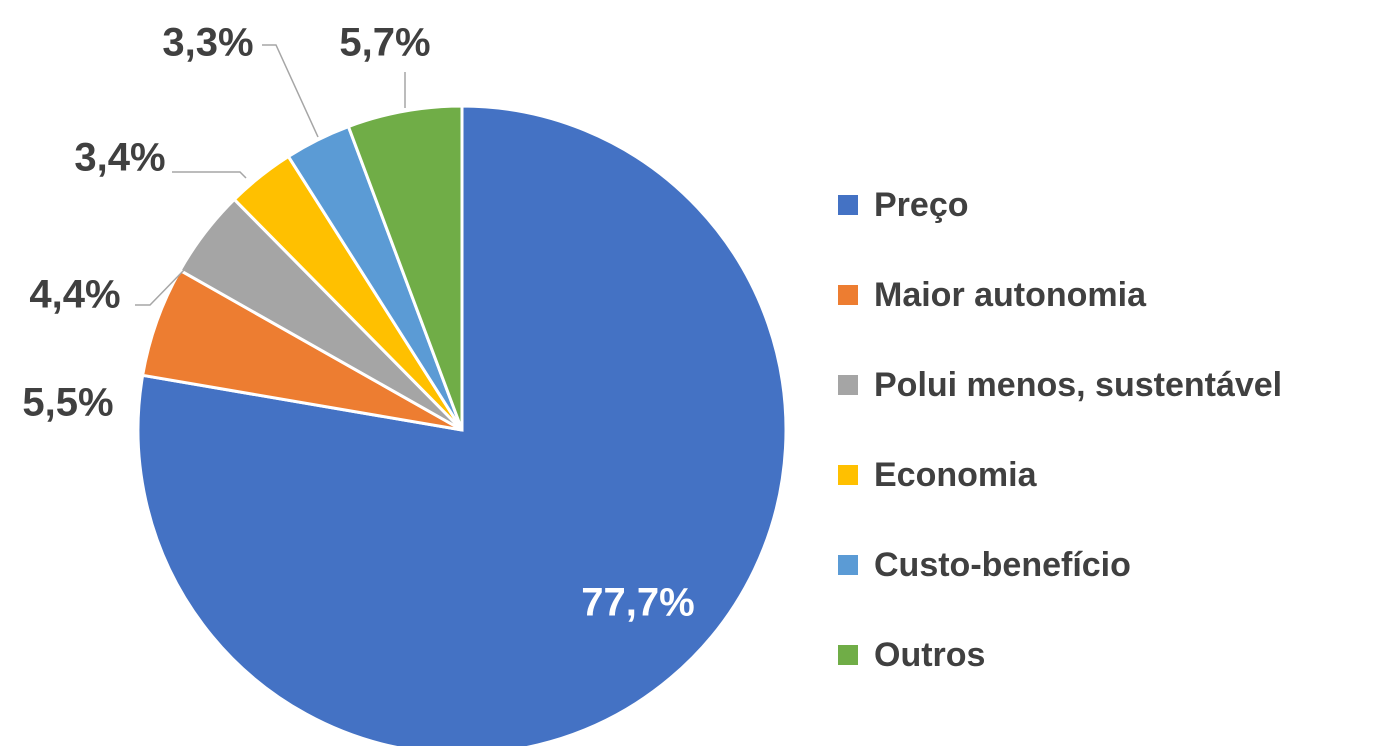 The height and width of the screenshot is (746, 1380). I want to click on legend-label: Custo-benefício, so click(1002, 565).